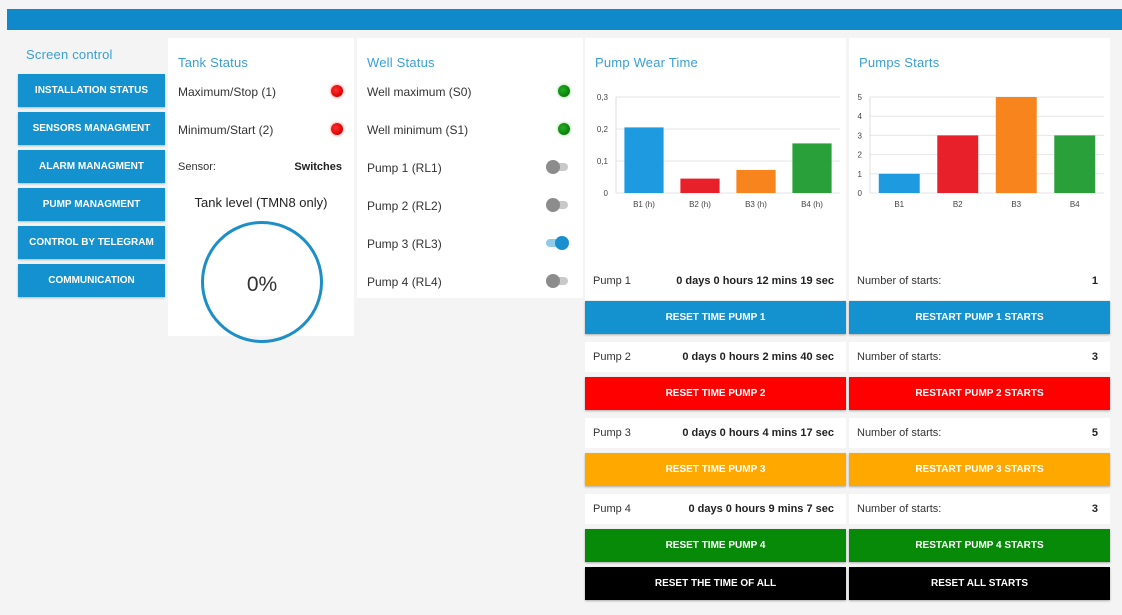 The image size is (1122, 615). What do you see at coordinates (644, 204) in the screenshot?
I see `wear-chart-x-tick: B1 (h)` at bounding box center [644, 204].